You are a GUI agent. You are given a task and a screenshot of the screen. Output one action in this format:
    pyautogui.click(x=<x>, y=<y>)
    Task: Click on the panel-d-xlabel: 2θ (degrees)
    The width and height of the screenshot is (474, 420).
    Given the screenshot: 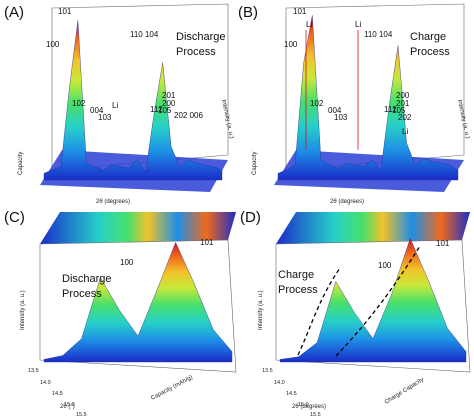 What is the action you would take?
    pyautogui.click(x=309, y=407)
    